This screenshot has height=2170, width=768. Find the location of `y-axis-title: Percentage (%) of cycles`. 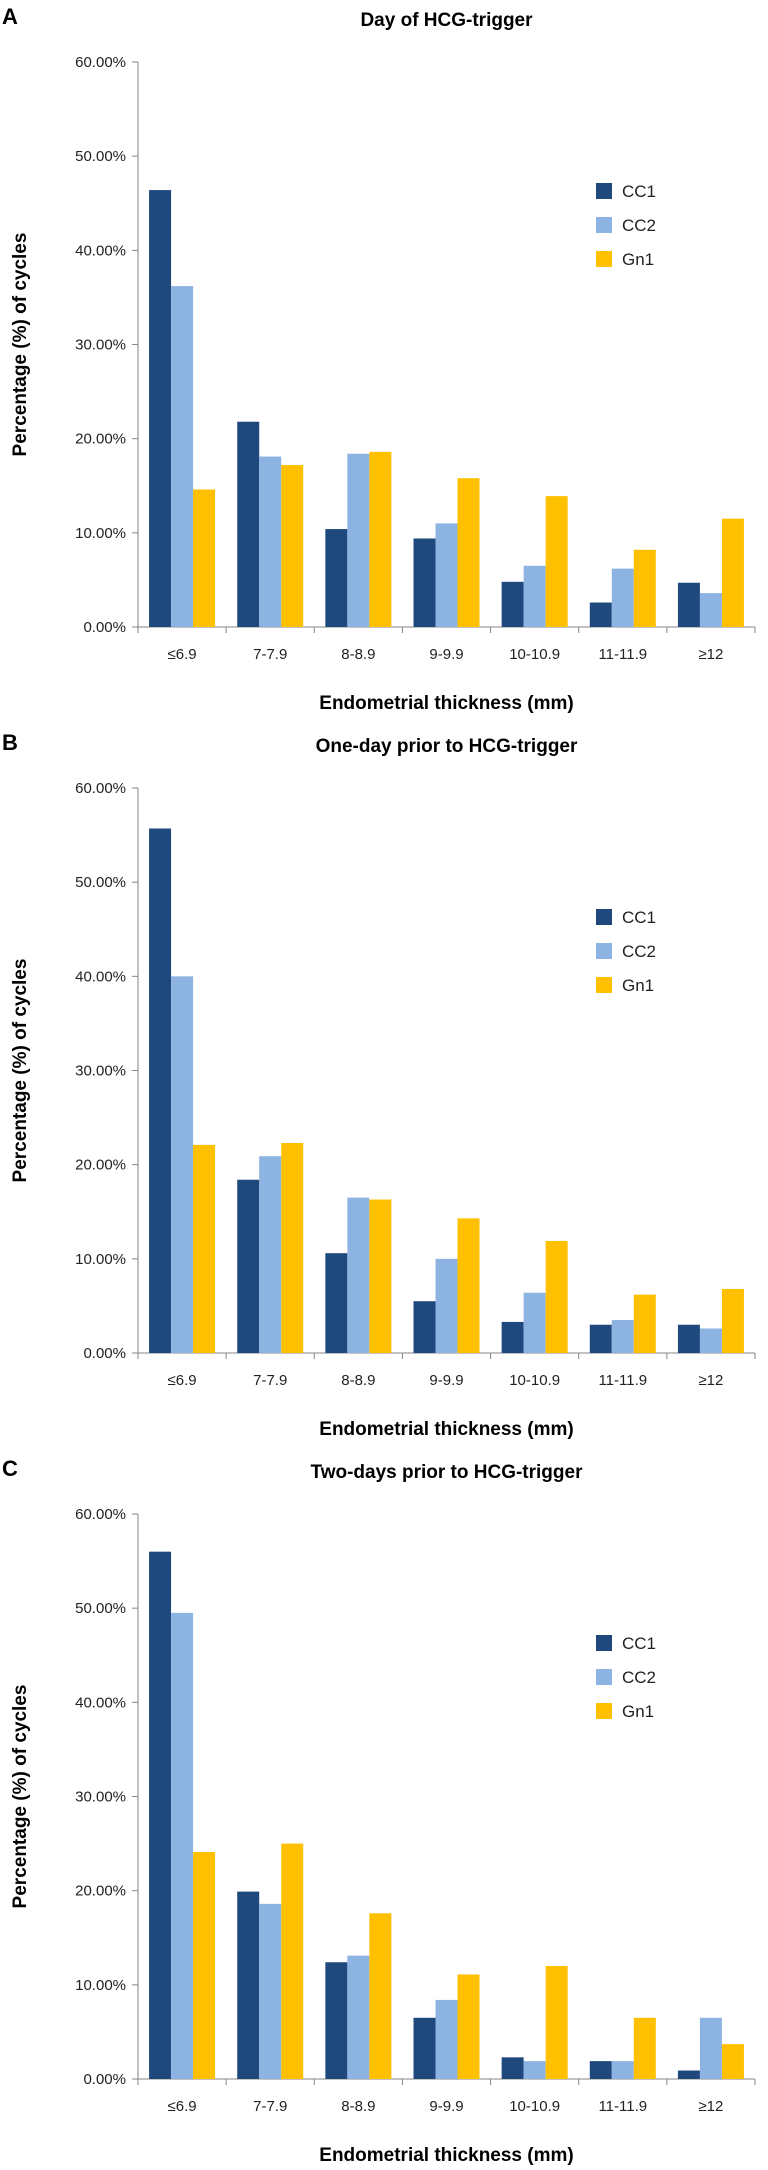

y-axis-title: Percentage (%) of cycles is located at coordinates (20, 1797).